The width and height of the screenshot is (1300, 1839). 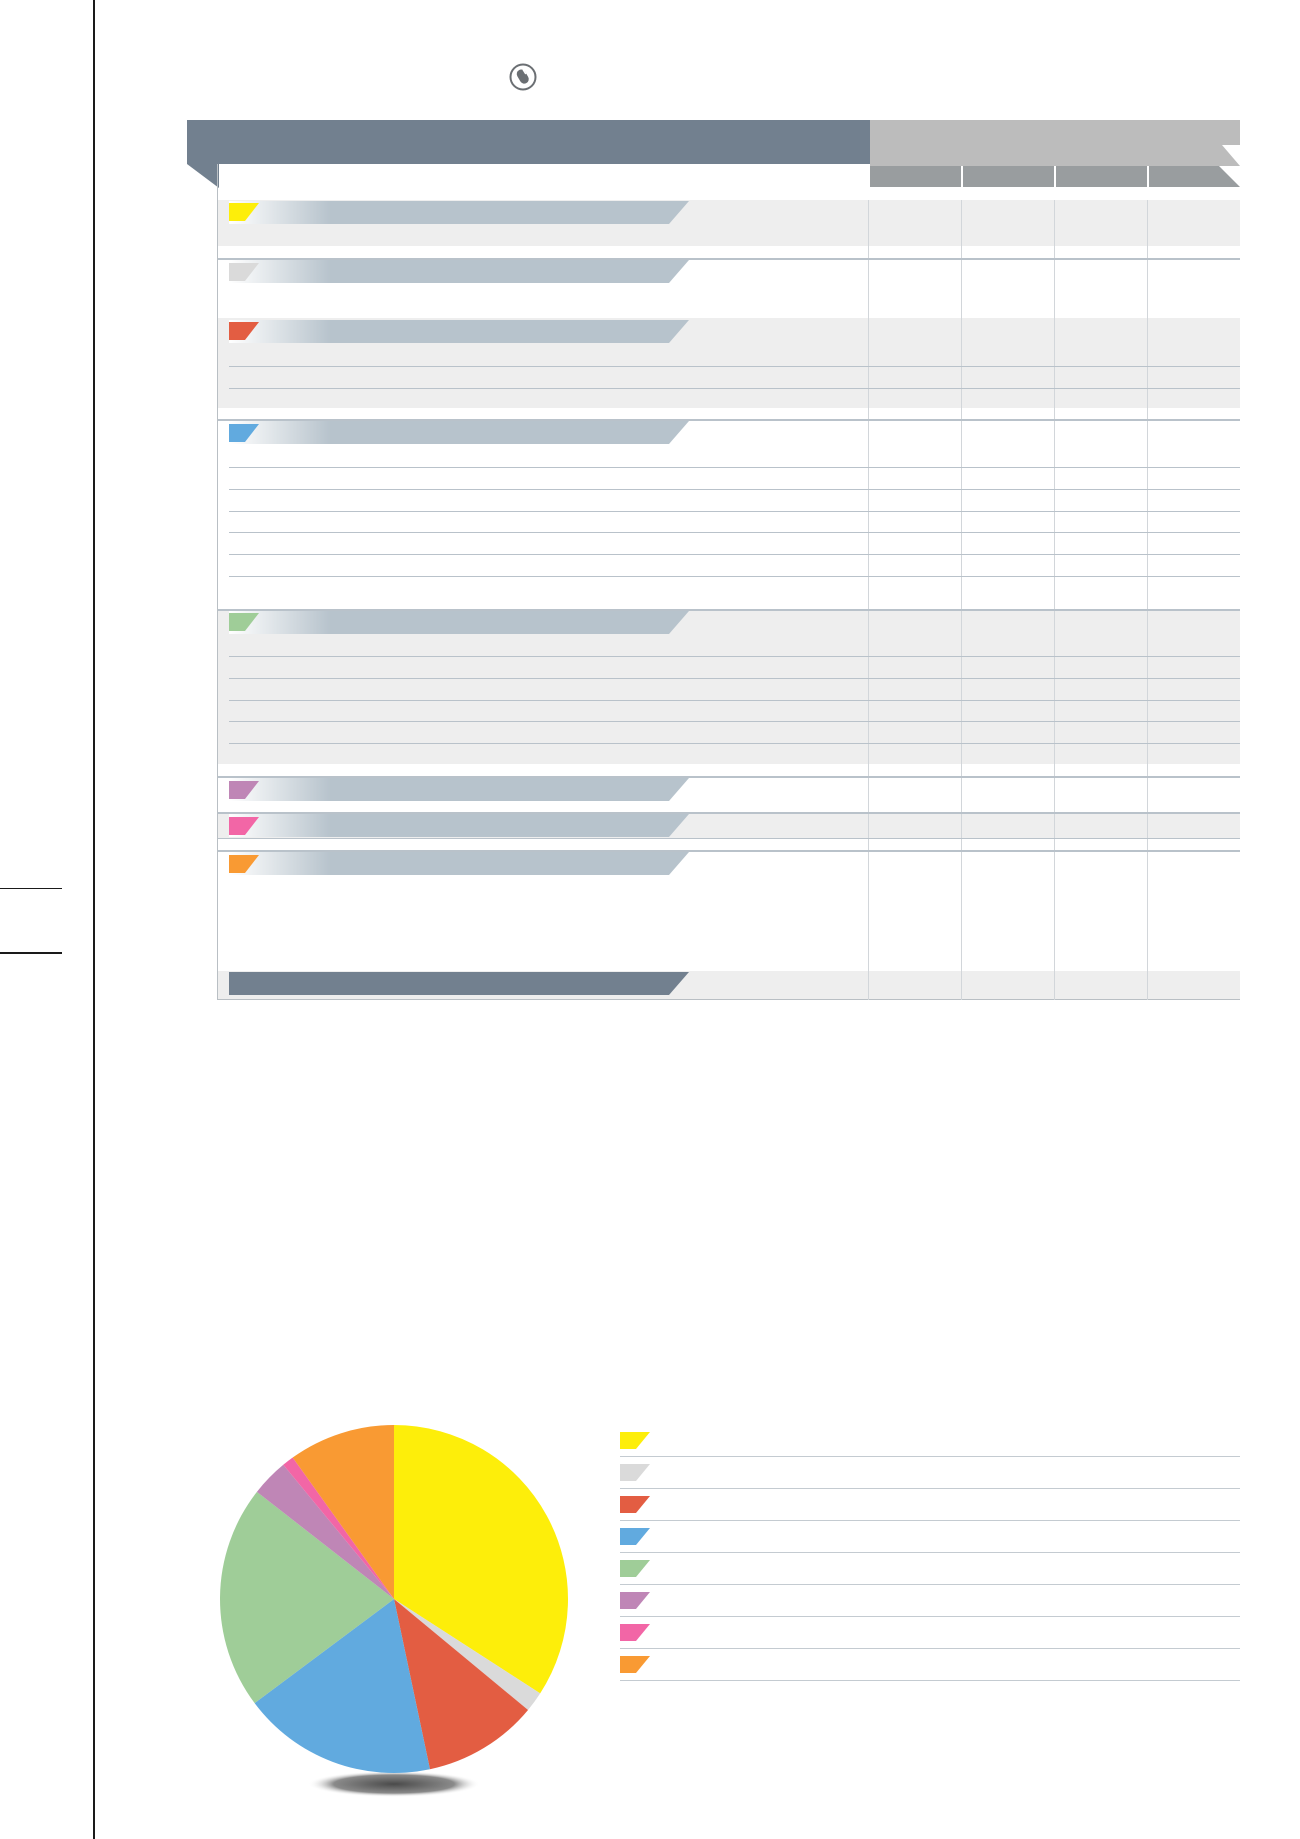 What do you see at coordinates (394, 1784) in the screenshot?
I see `pie-shadow` at bounding box center [394, 1784].